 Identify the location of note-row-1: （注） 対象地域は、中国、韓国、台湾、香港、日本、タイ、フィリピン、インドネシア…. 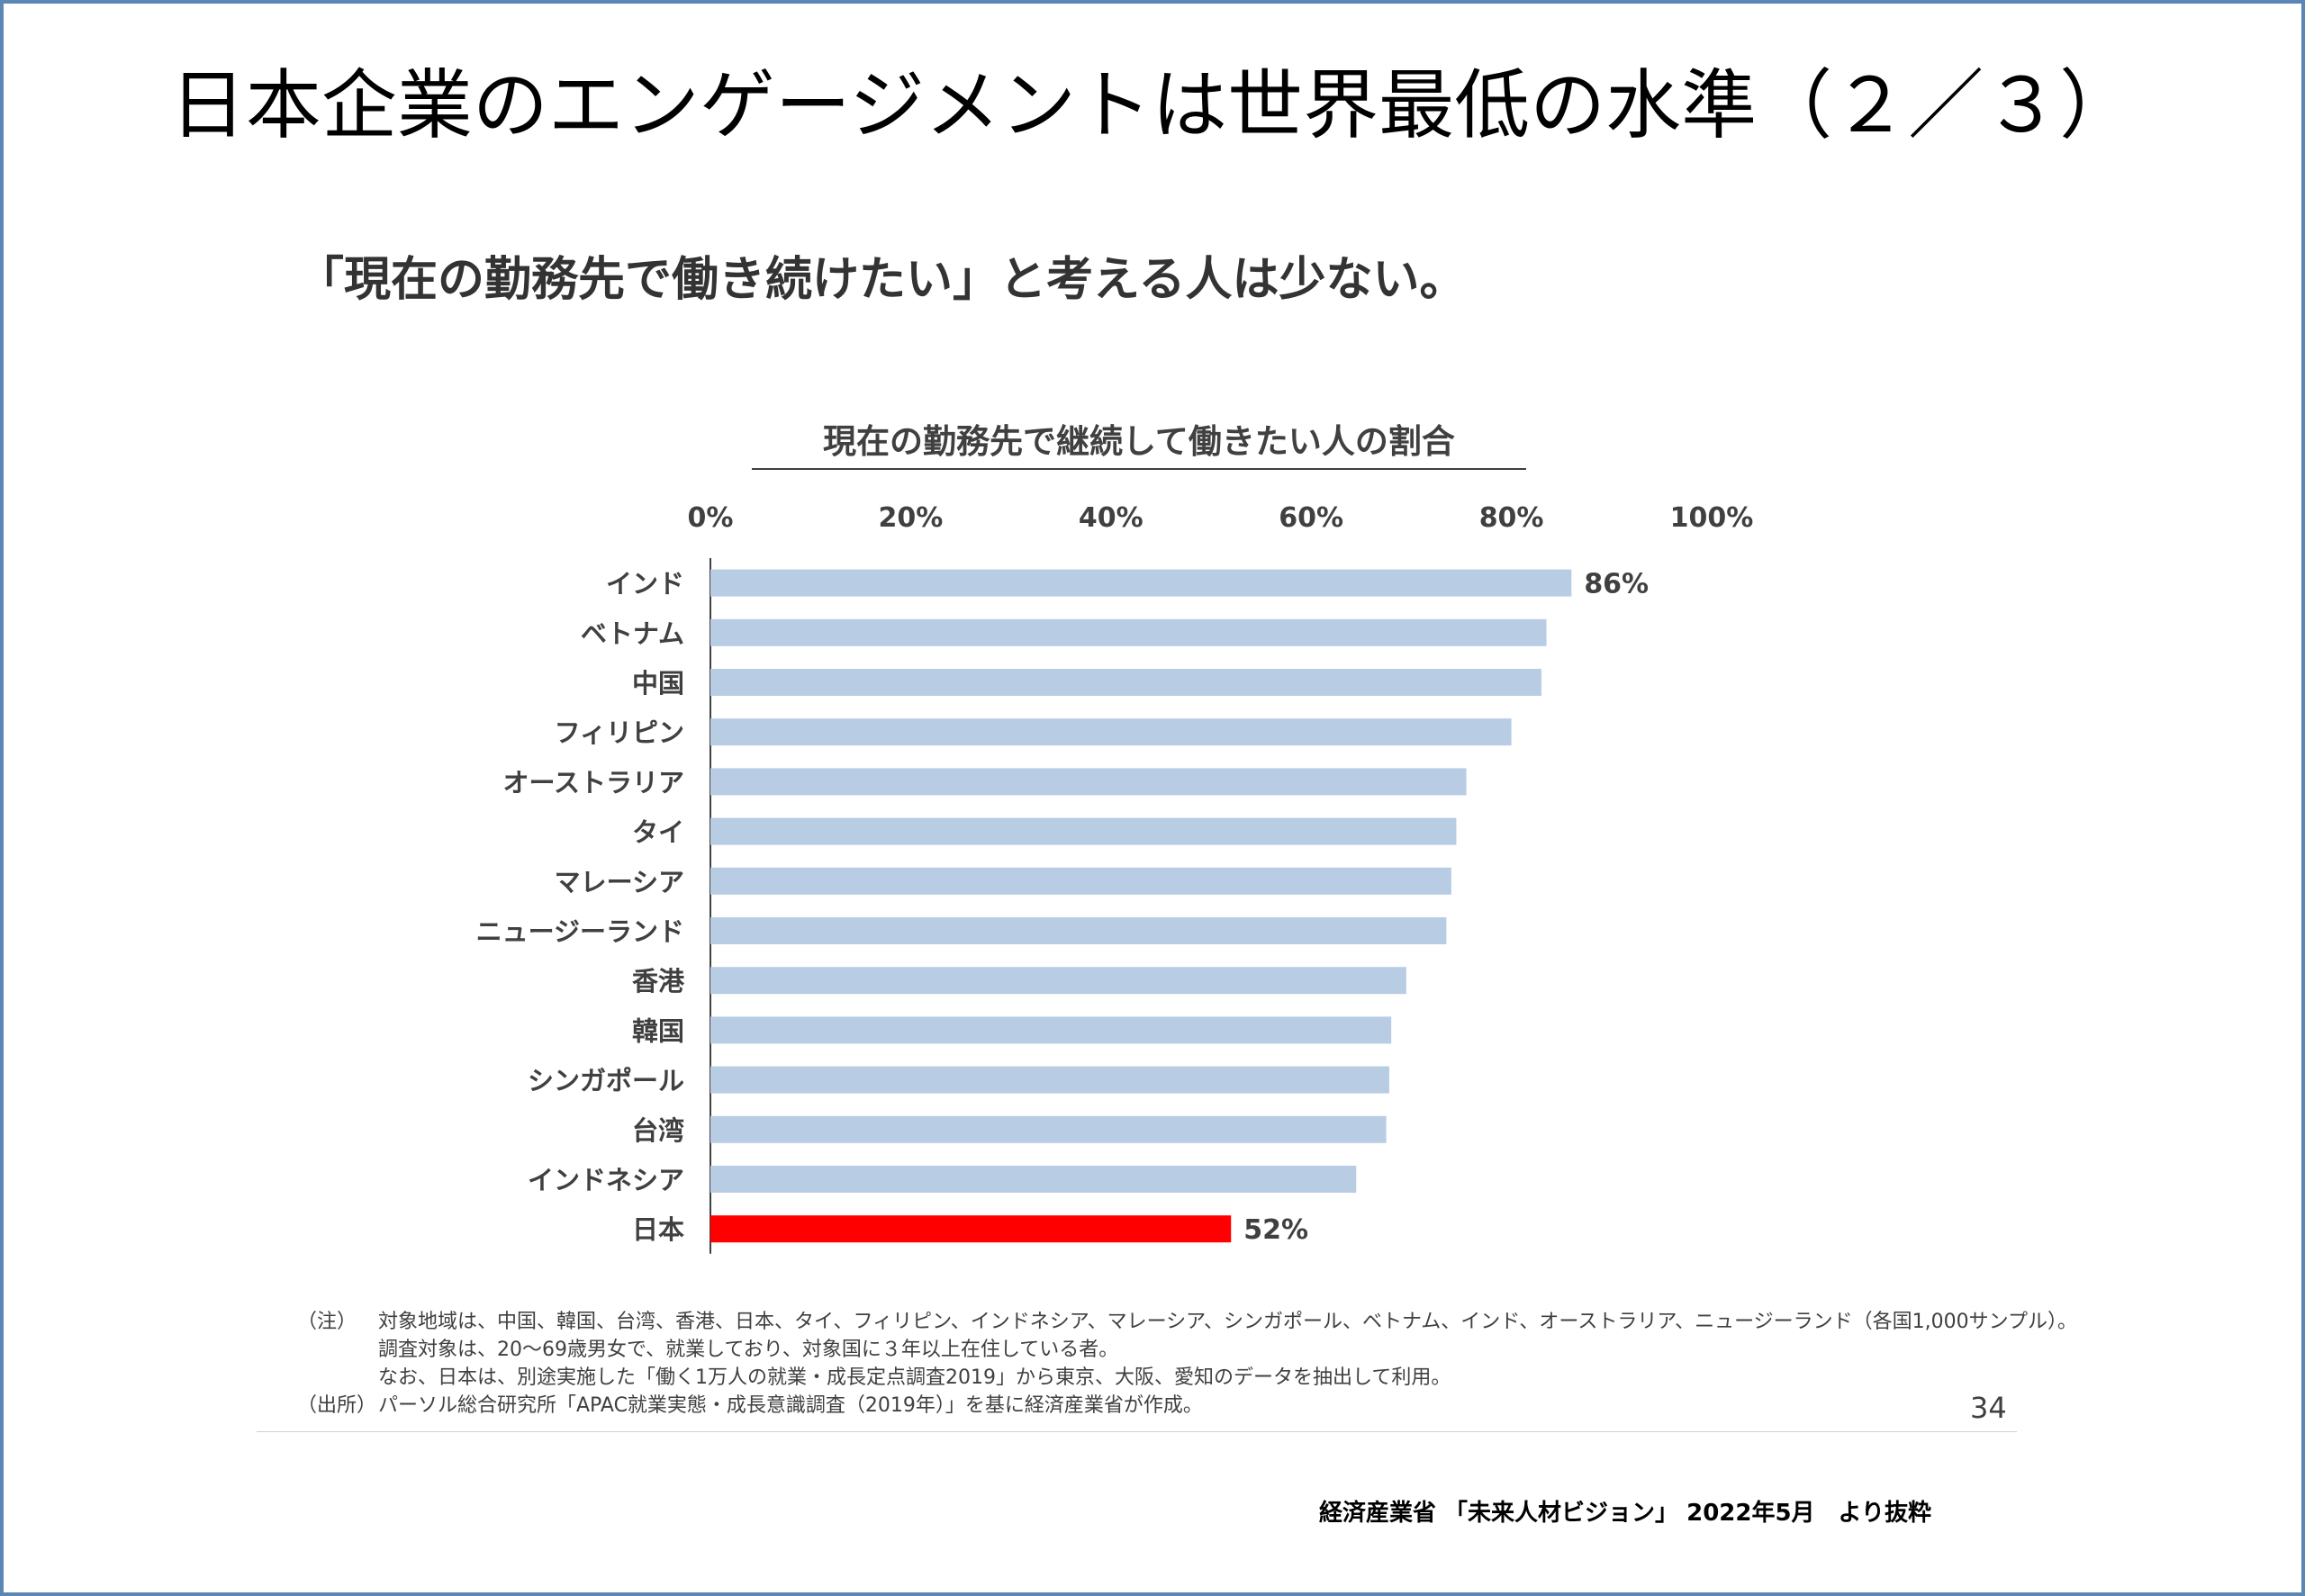
(1187, 1322).